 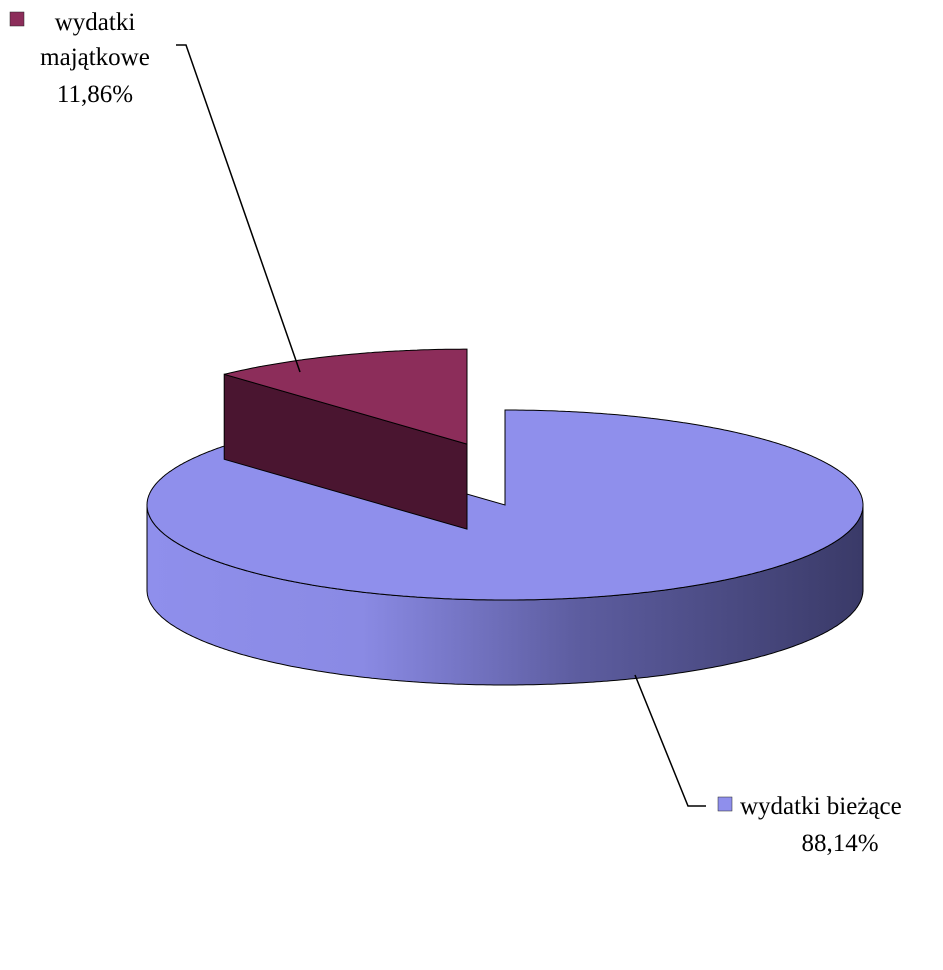 I want to click on legend-key-wydatki-biezace, so click(x=725, y=804).